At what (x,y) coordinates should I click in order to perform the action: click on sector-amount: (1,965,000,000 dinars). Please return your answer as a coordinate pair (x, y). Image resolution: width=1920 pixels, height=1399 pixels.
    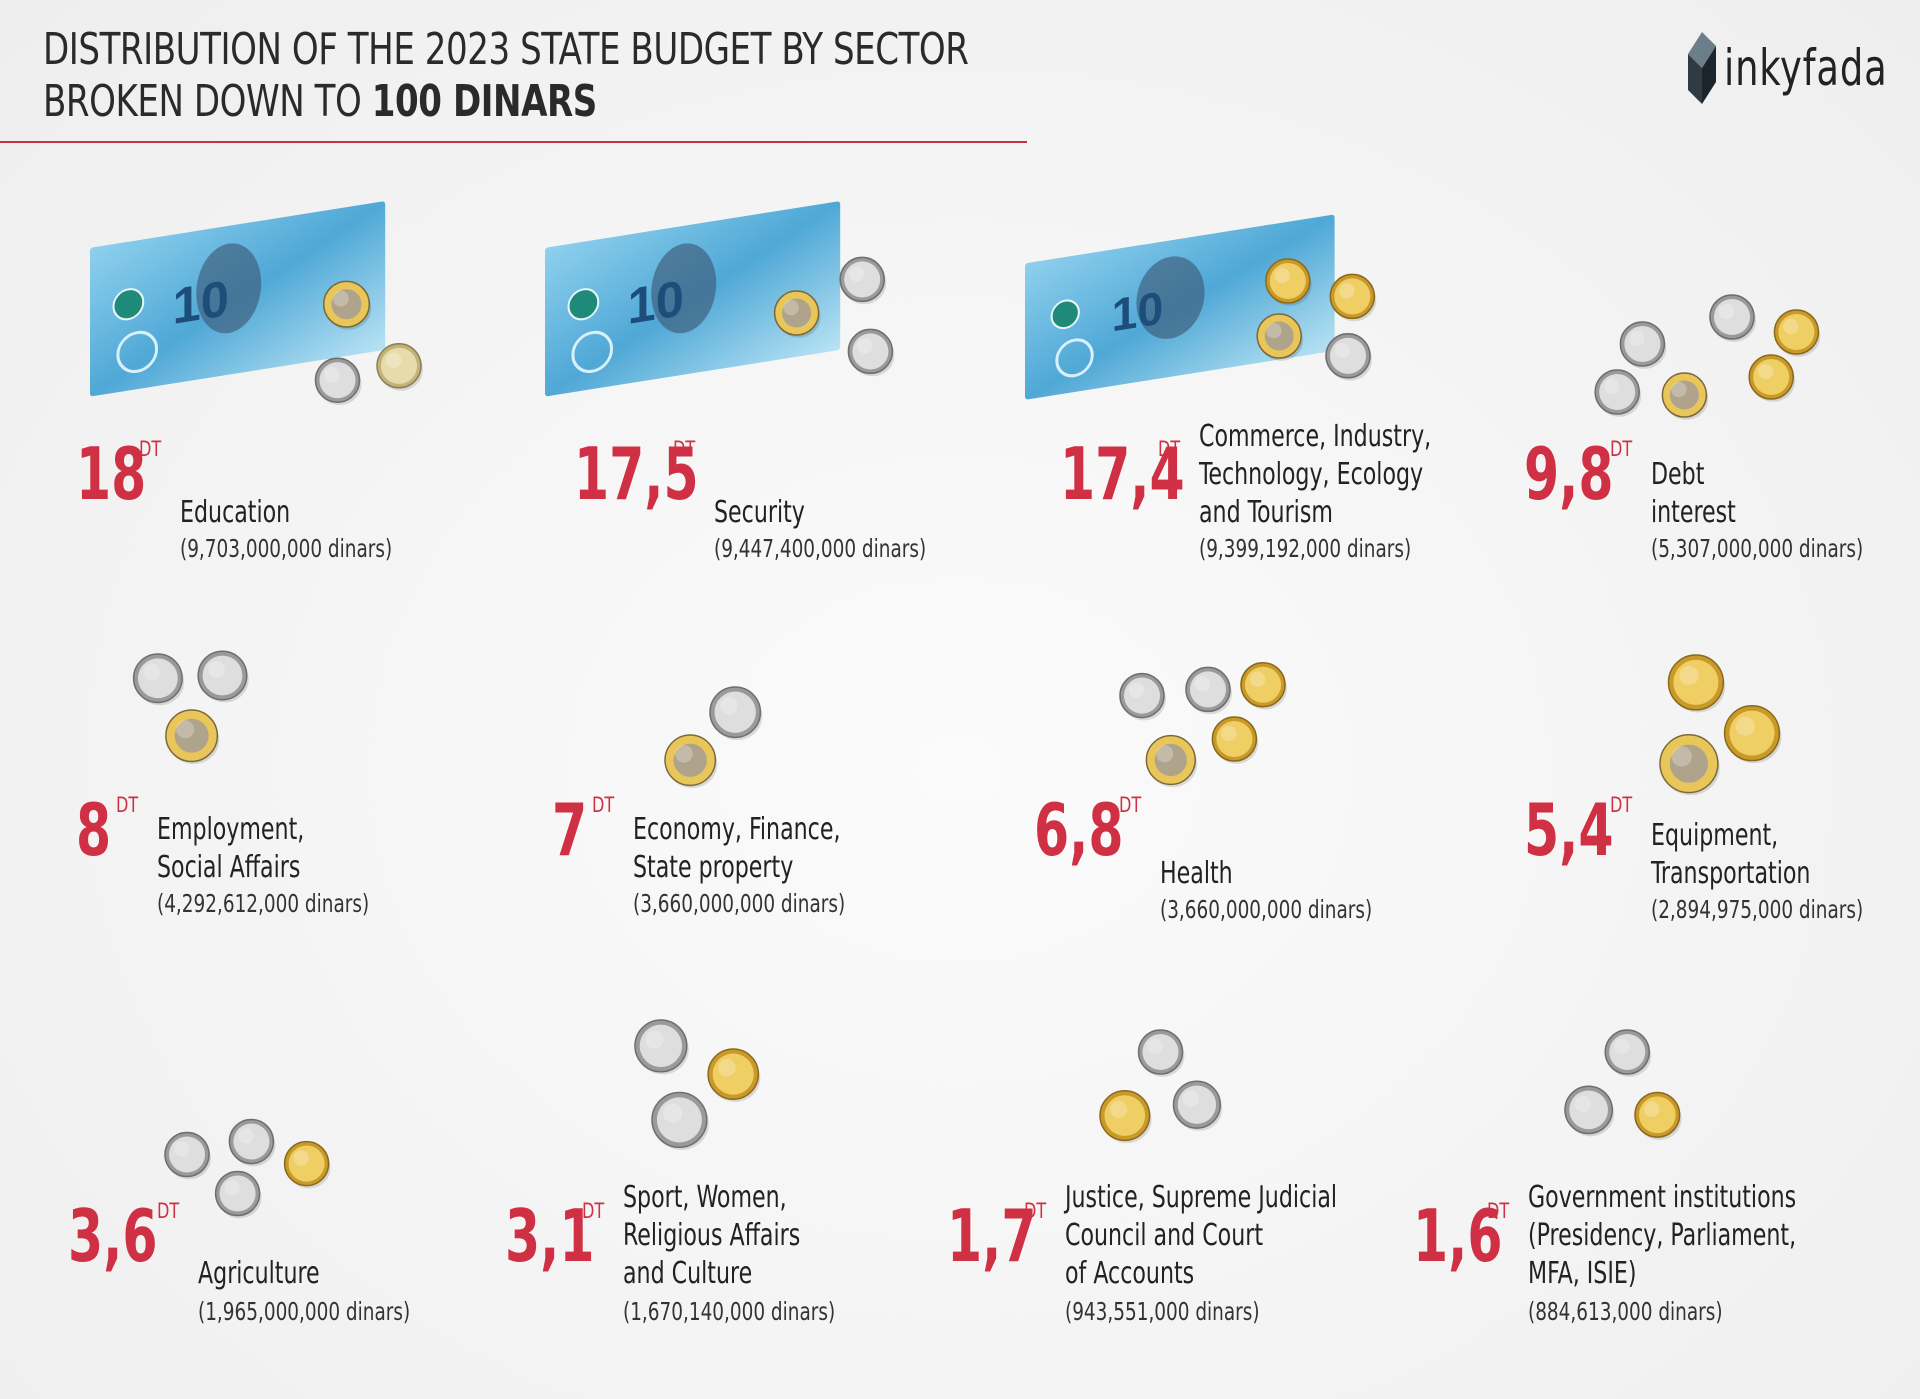
    Looking at the image, I should click on (304, 1311).